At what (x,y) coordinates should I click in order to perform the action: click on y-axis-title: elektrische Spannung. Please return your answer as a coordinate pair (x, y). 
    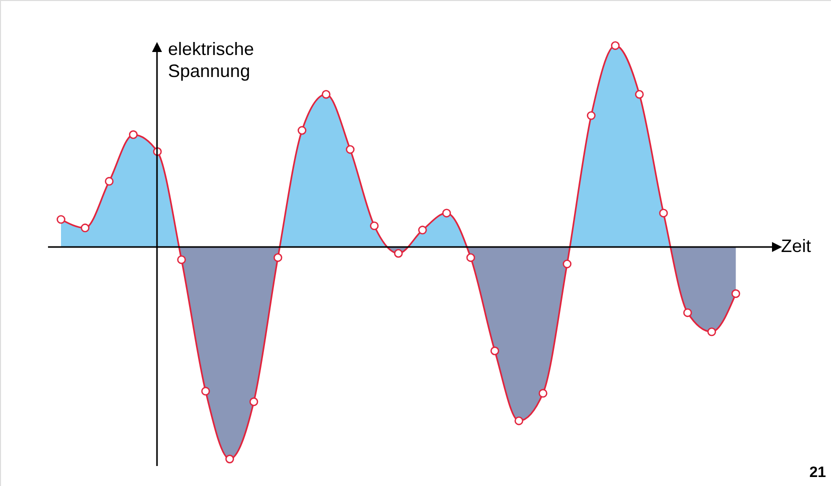
    Looking at the image, I should click on (211, 60).